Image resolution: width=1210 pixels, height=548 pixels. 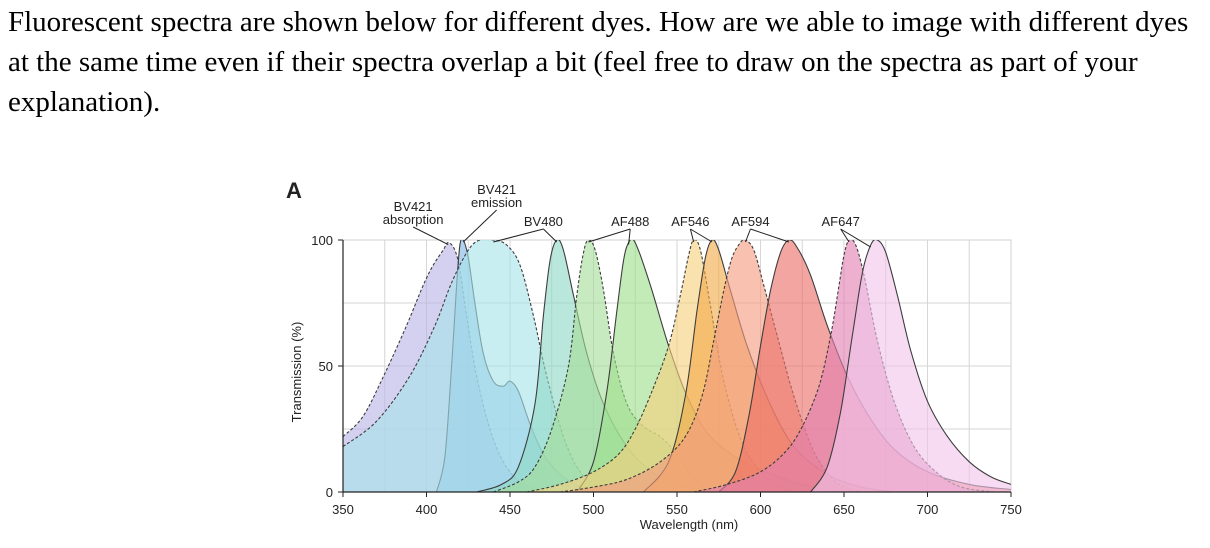 I want to click on series-label-af488_em: AF488, so click(x=630, y=229).